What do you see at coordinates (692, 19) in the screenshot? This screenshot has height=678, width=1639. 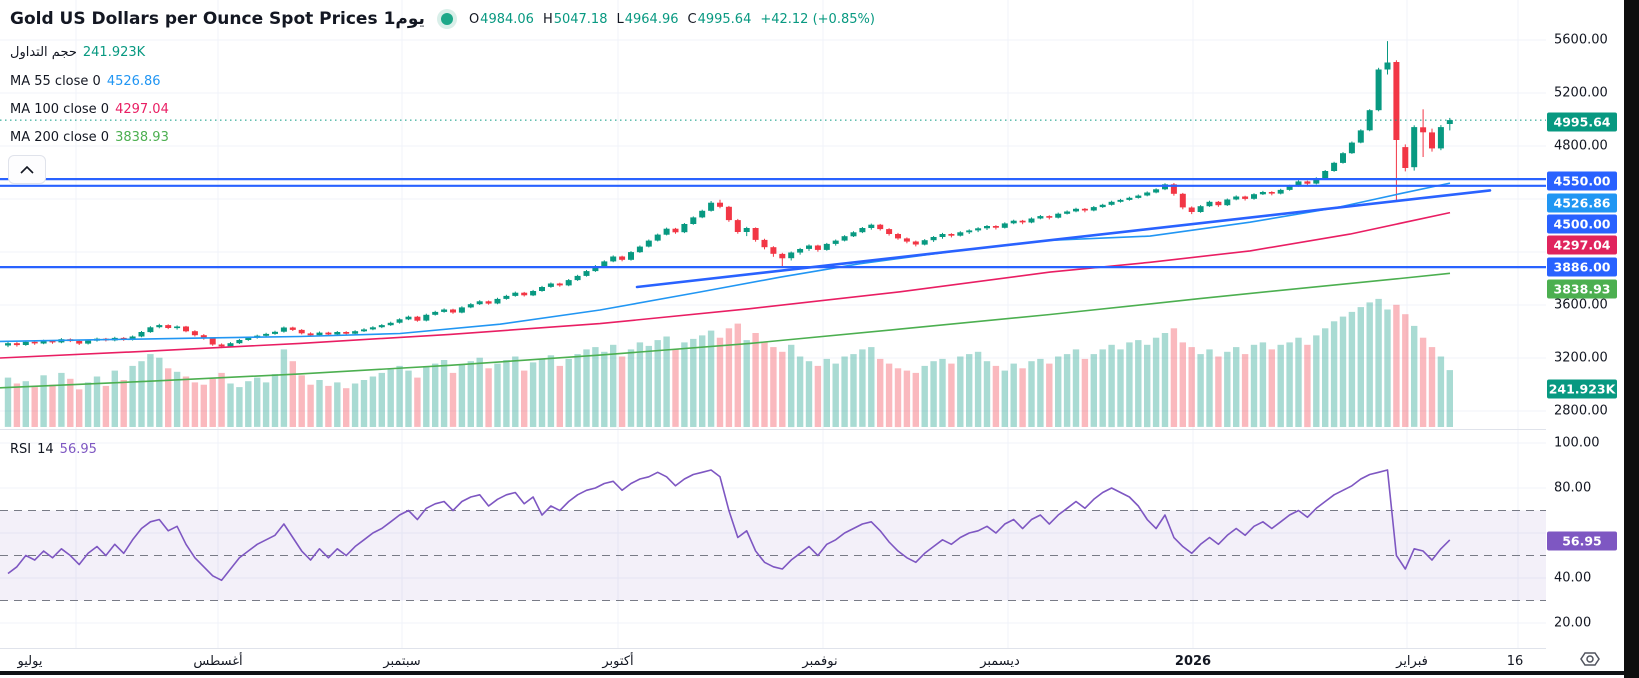 I see `close-label: C` at bounding box center [692, 19].